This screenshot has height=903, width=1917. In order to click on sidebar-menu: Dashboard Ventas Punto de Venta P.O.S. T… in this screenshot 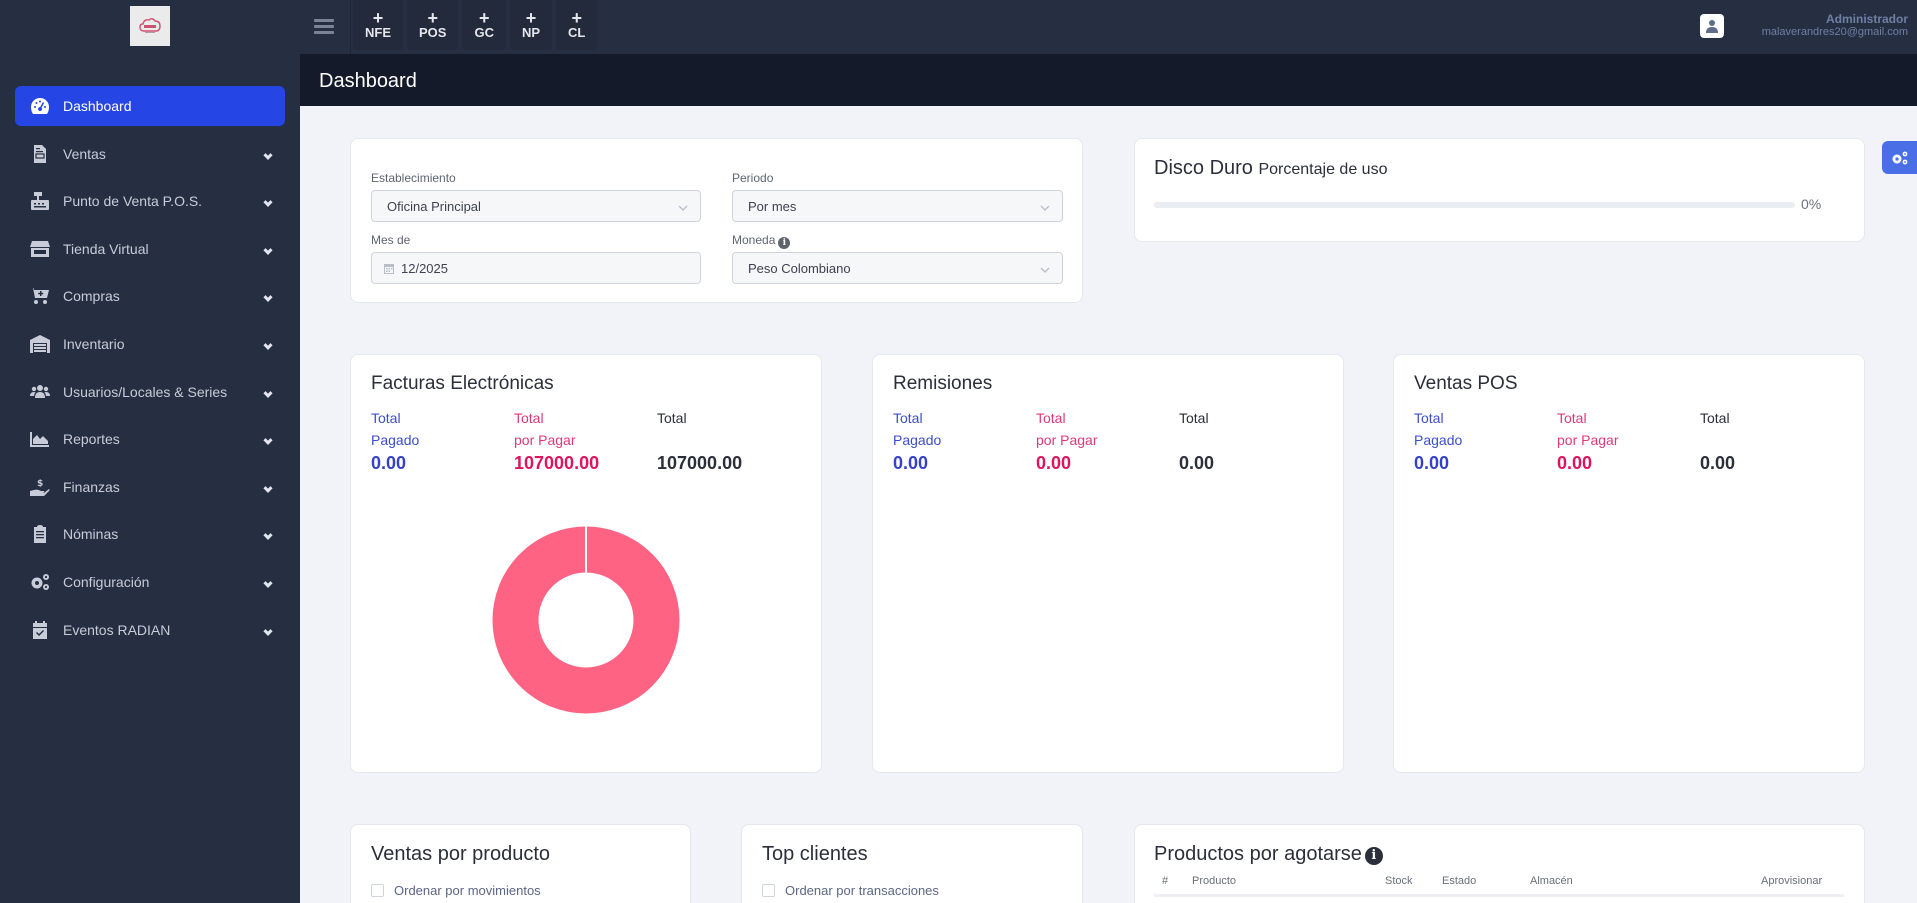, I will do `click(150, 371)`.